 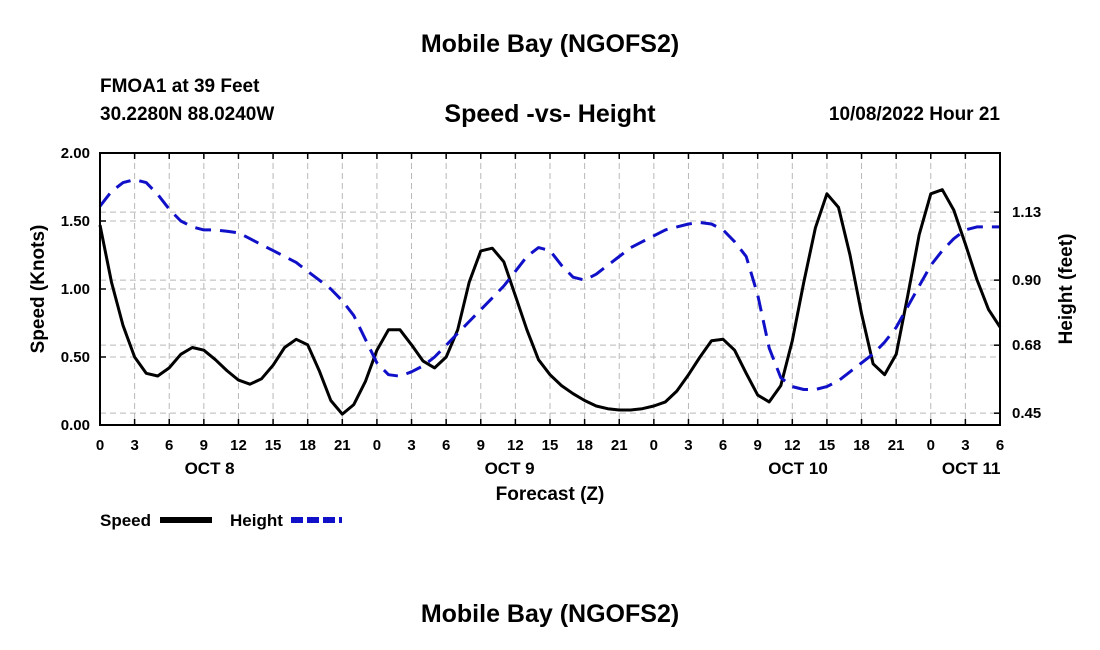 What do you see at coordinates (256, 520) in the screenshot?
I see `legend-height-label: Height` at bounding box center [256, 520].